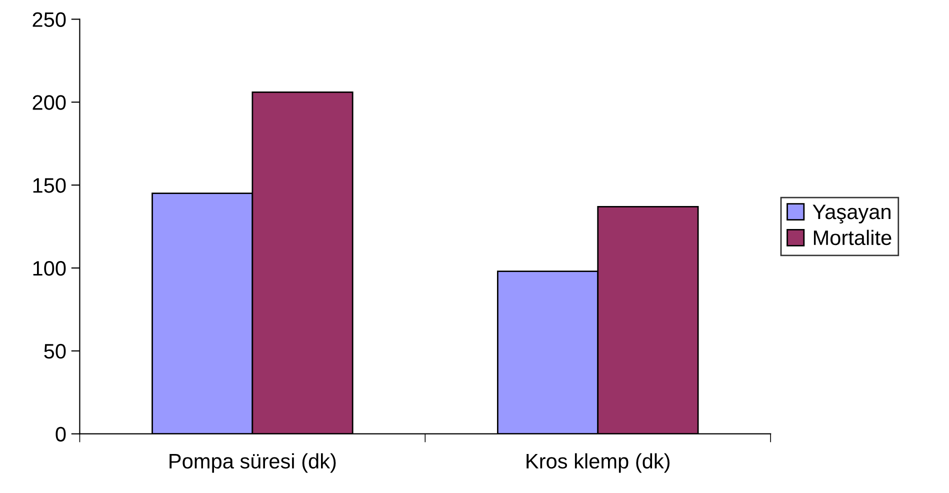 This screenshot has height=493, width=949. What do you see at coordinates (853, 238) in the screenshot?
I see `legend-label: Mortalite` at bounding box center [853, 238].